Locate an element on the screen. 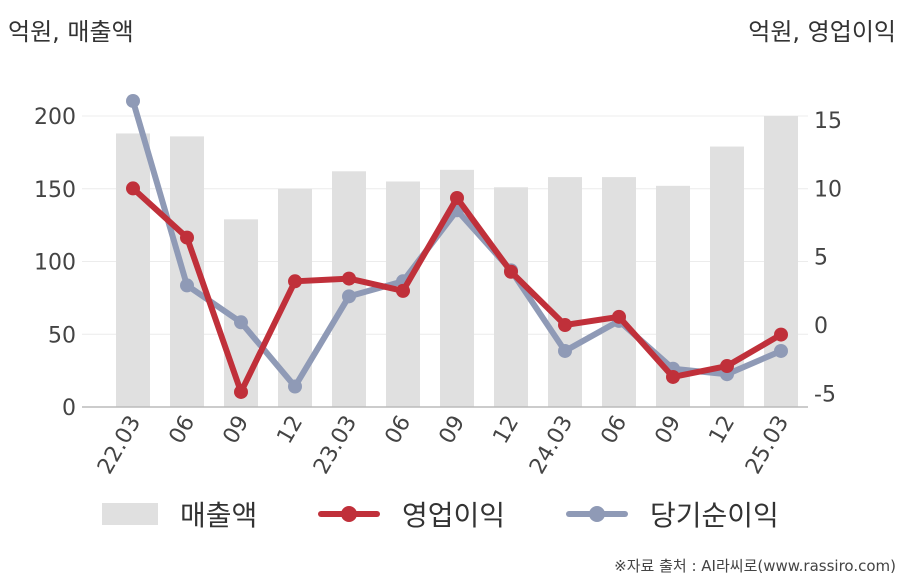 The image size is (908, 580). left-axis-tick-label: 0 is located at coordinates (69, 408).